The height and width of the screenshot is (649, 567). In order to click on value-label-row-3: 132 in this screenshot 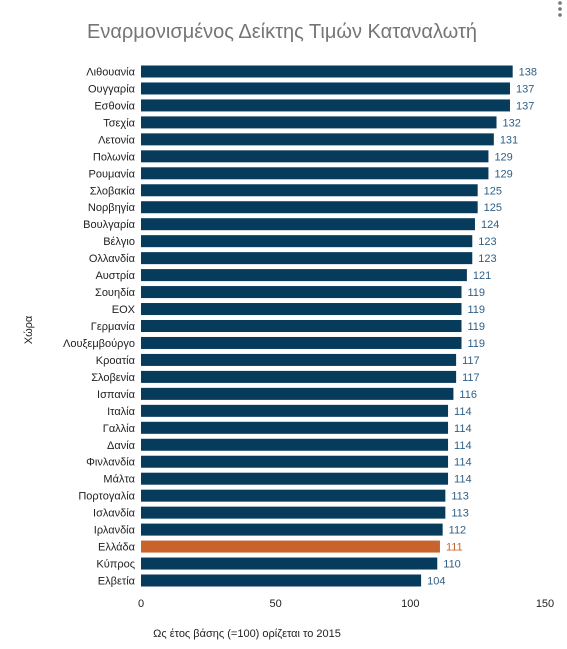, I will do `click(512, 123)`.